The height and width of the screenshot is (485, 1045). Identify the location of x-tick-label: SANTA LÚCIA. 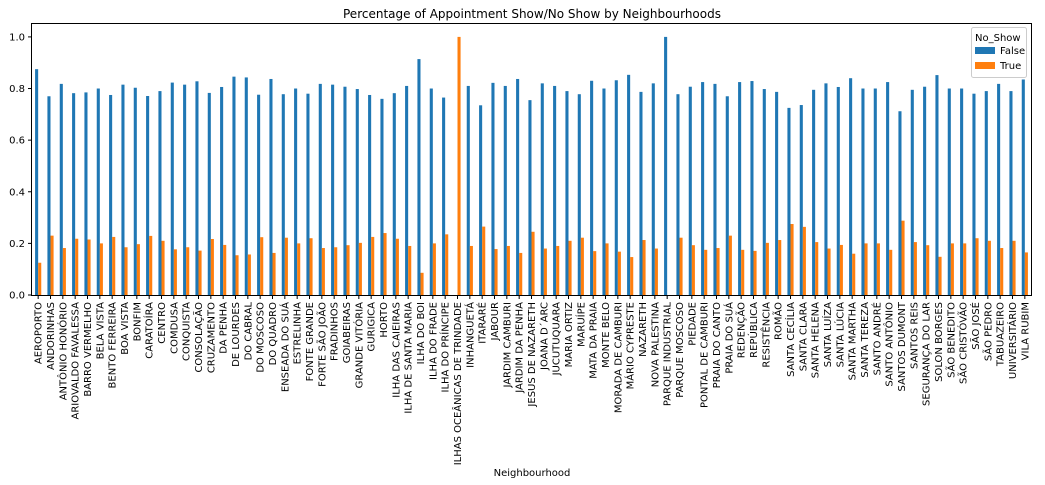
(839, 335).